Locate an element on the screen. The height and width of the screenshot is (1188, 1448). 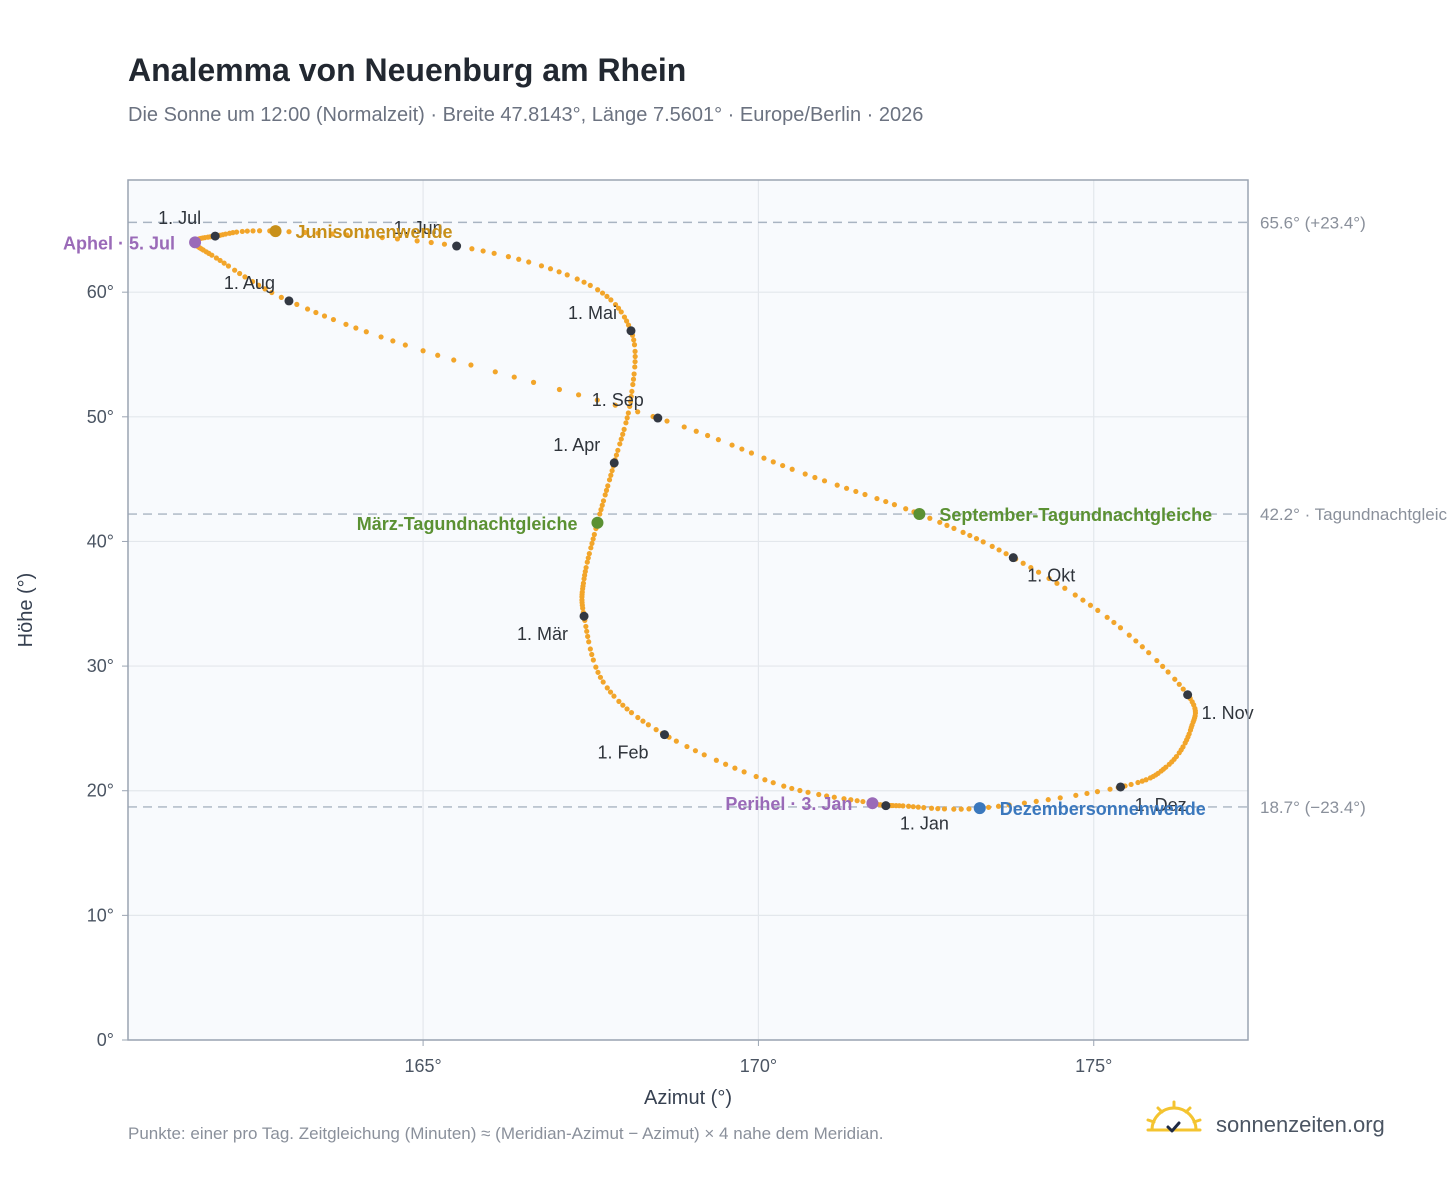
y-tick-label: 60° is located at coordinates (100, 292).